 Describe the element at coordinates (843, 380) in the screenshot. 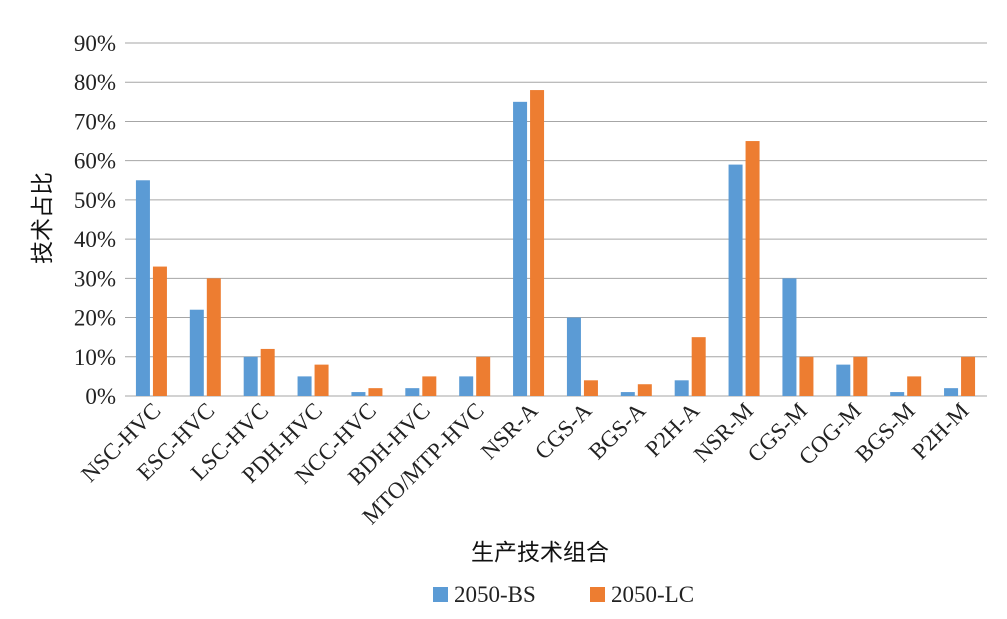

I see `bar-2050-bs-cog-m` at that location.